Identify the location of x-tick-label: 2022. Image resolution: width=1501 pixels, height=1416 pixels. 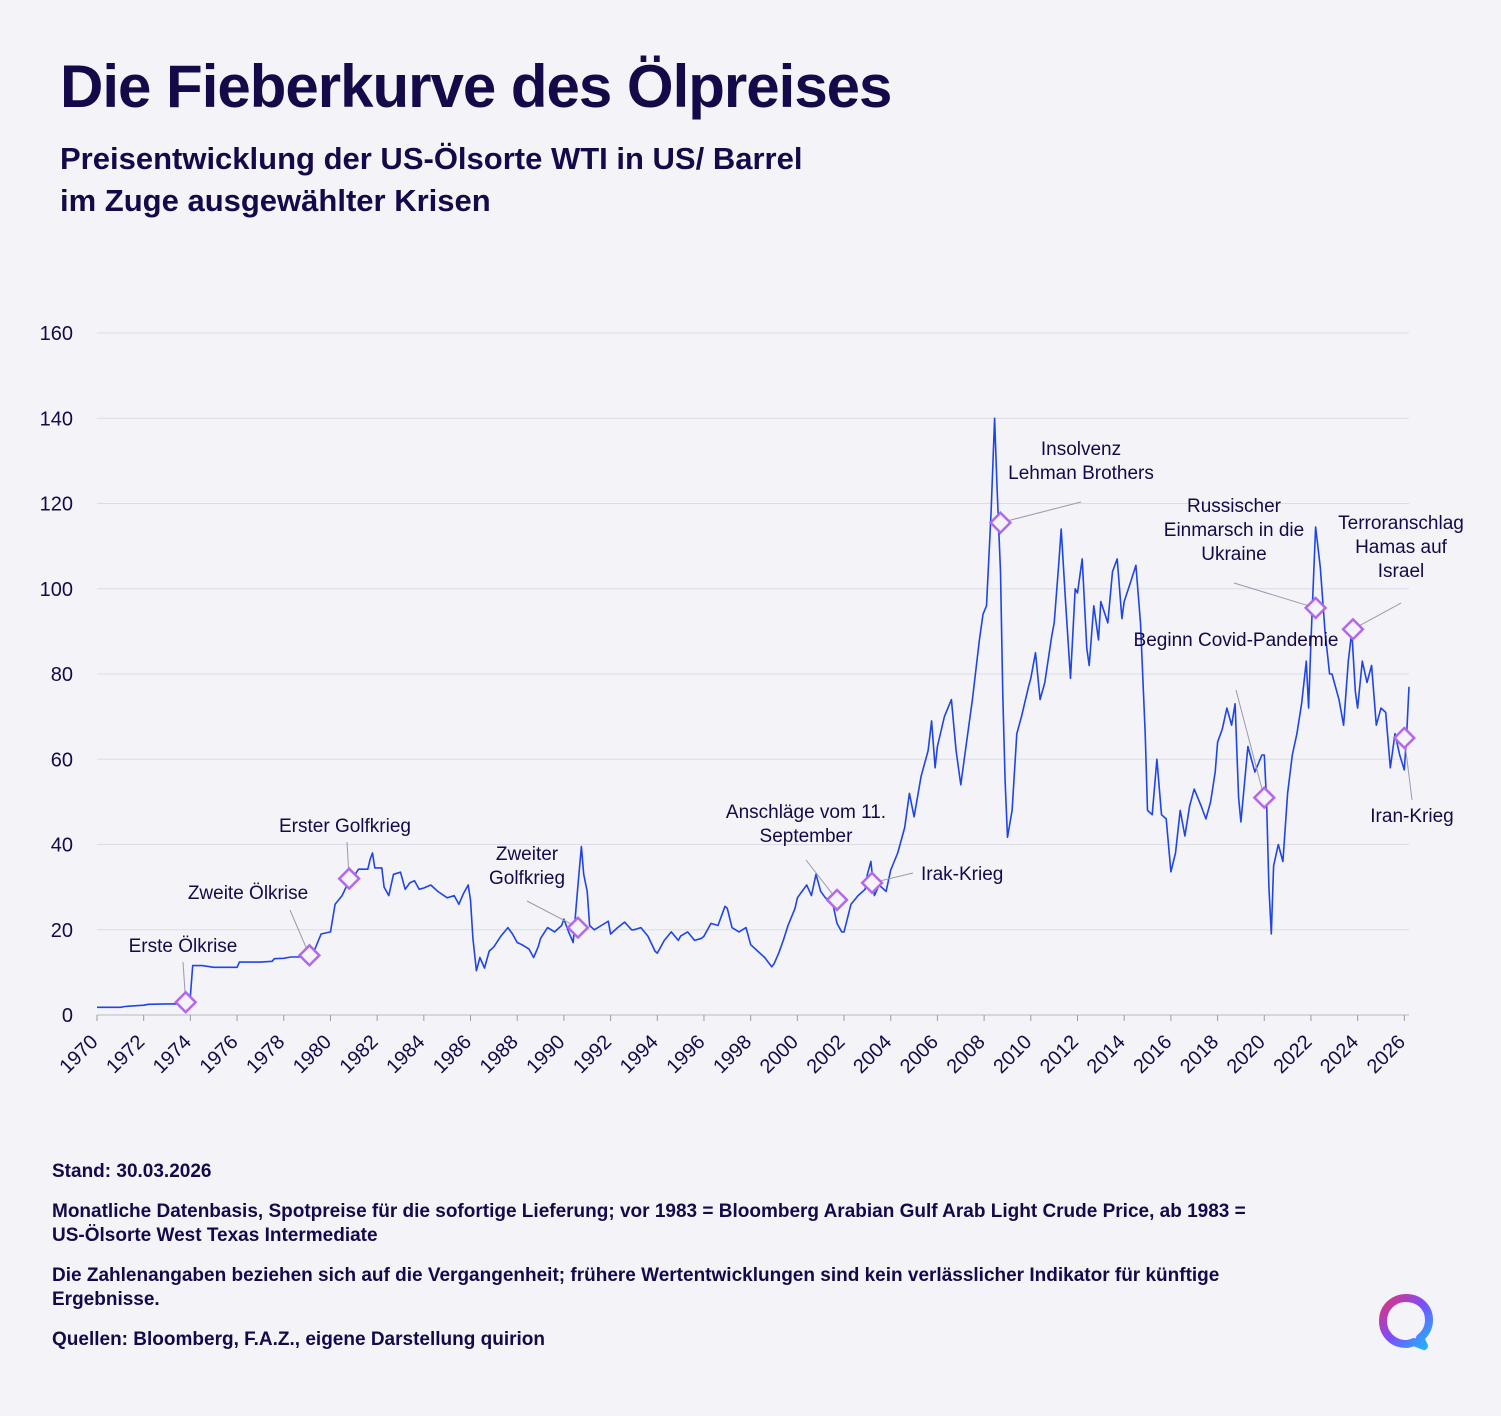
(1292, 1054).